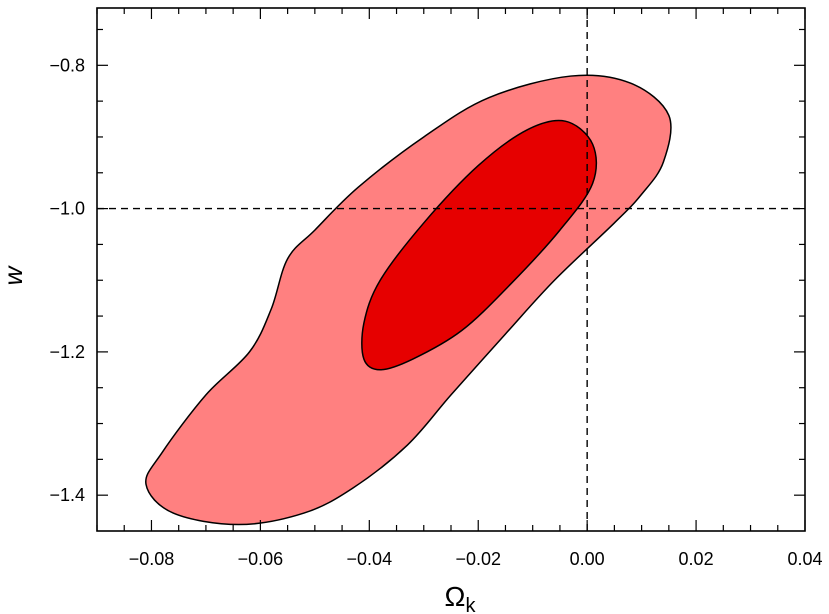 The height and width of the screenshot is (614, 829). What do you see at coordinates (14, 274) in the screenshot?
I see `y-axis-title: w` at bounding box center [14, 274].